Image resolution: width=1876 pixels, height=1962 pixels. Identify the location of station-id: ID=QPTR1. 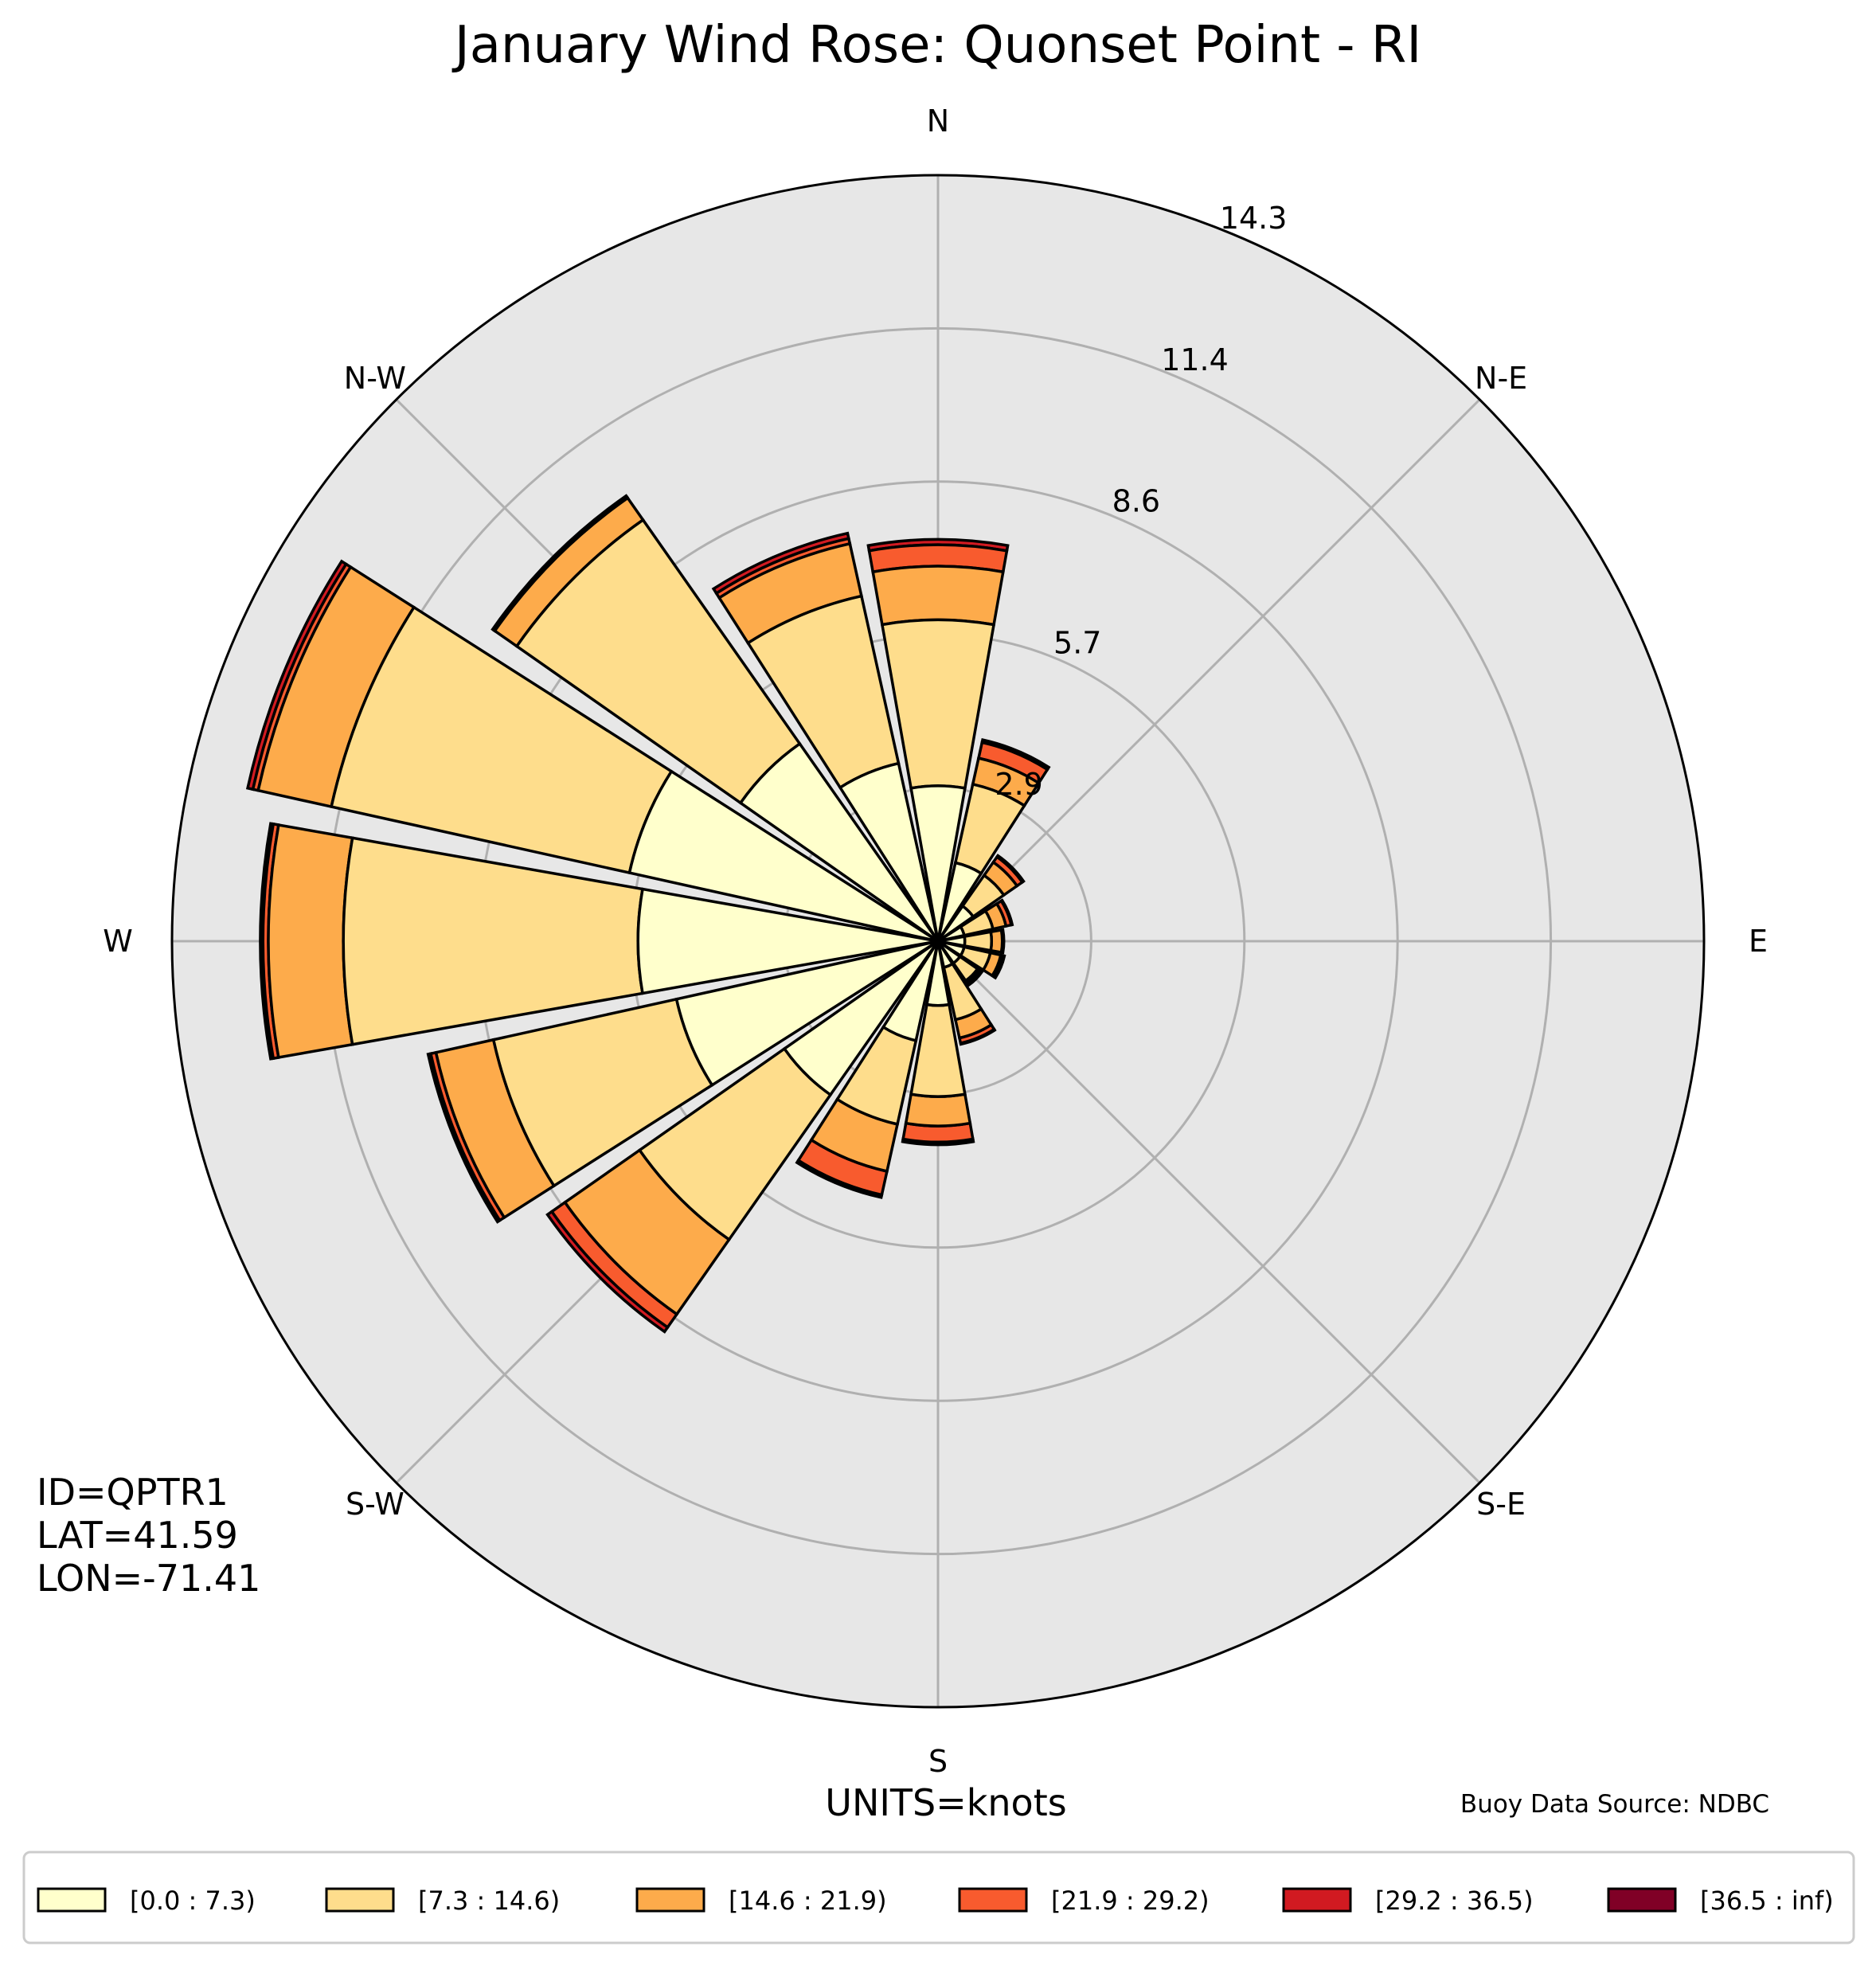
(133, 1492).